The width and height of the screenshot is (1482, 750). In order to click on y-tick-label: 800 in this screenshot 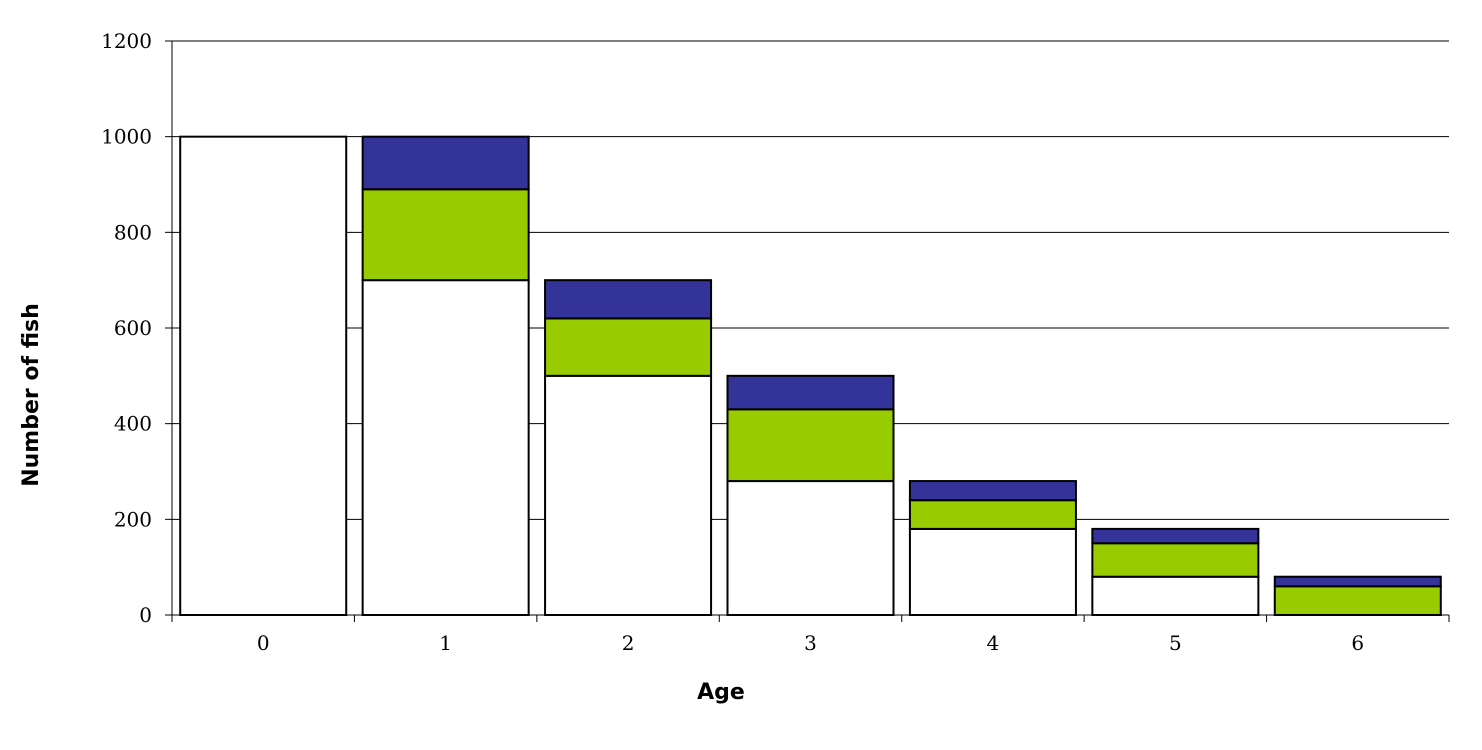, I will do `click(133, 232)`.